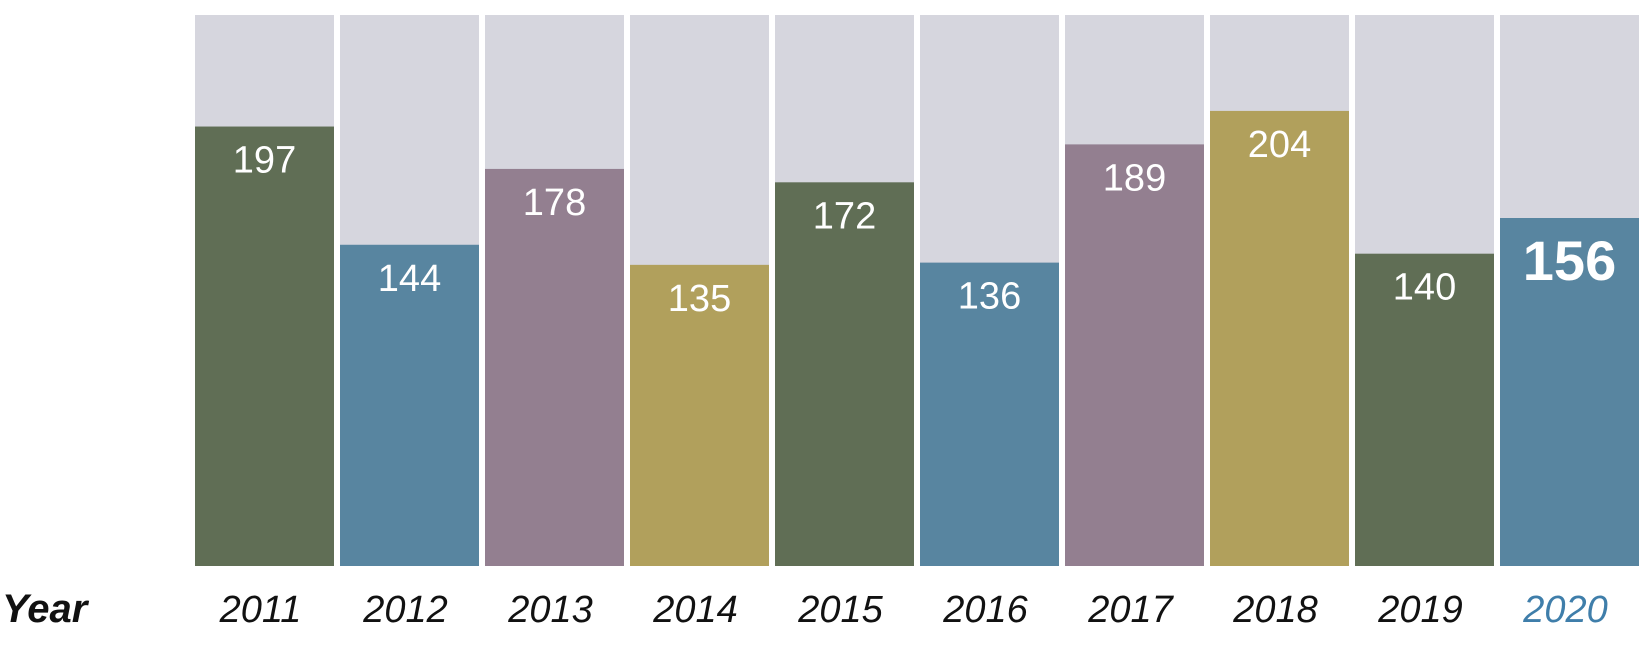 The height and width of the screenshot is (656, 1652). I want to click on bar-value-label-2016: 136, so click(989, 297).